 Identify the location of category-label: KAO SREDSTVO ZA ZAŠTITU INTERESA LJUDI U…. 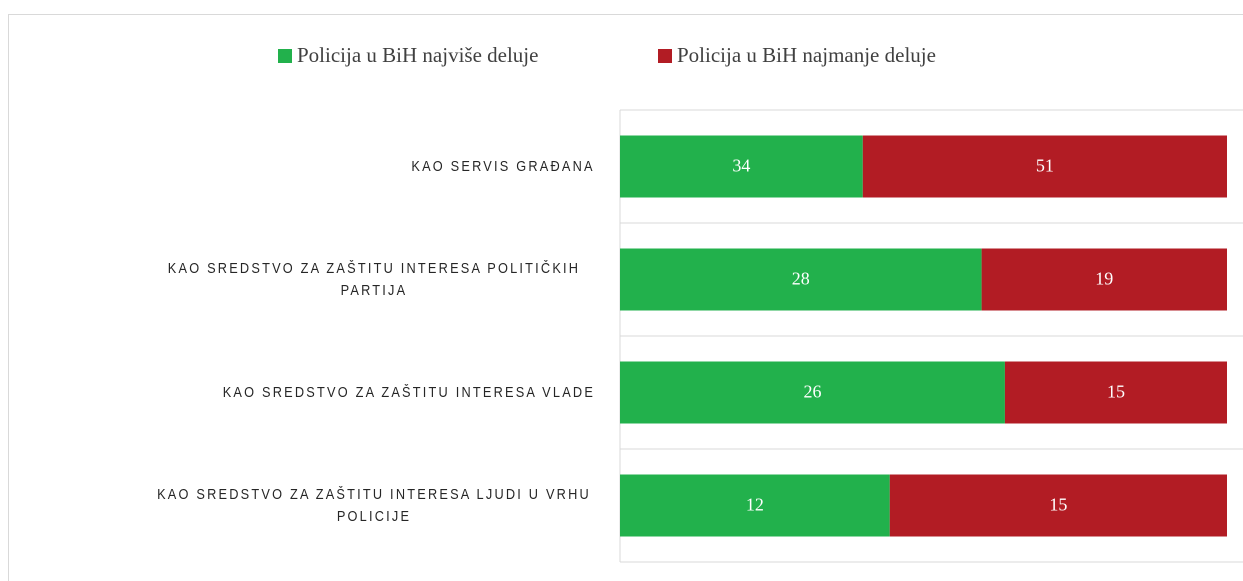
(374, 505).